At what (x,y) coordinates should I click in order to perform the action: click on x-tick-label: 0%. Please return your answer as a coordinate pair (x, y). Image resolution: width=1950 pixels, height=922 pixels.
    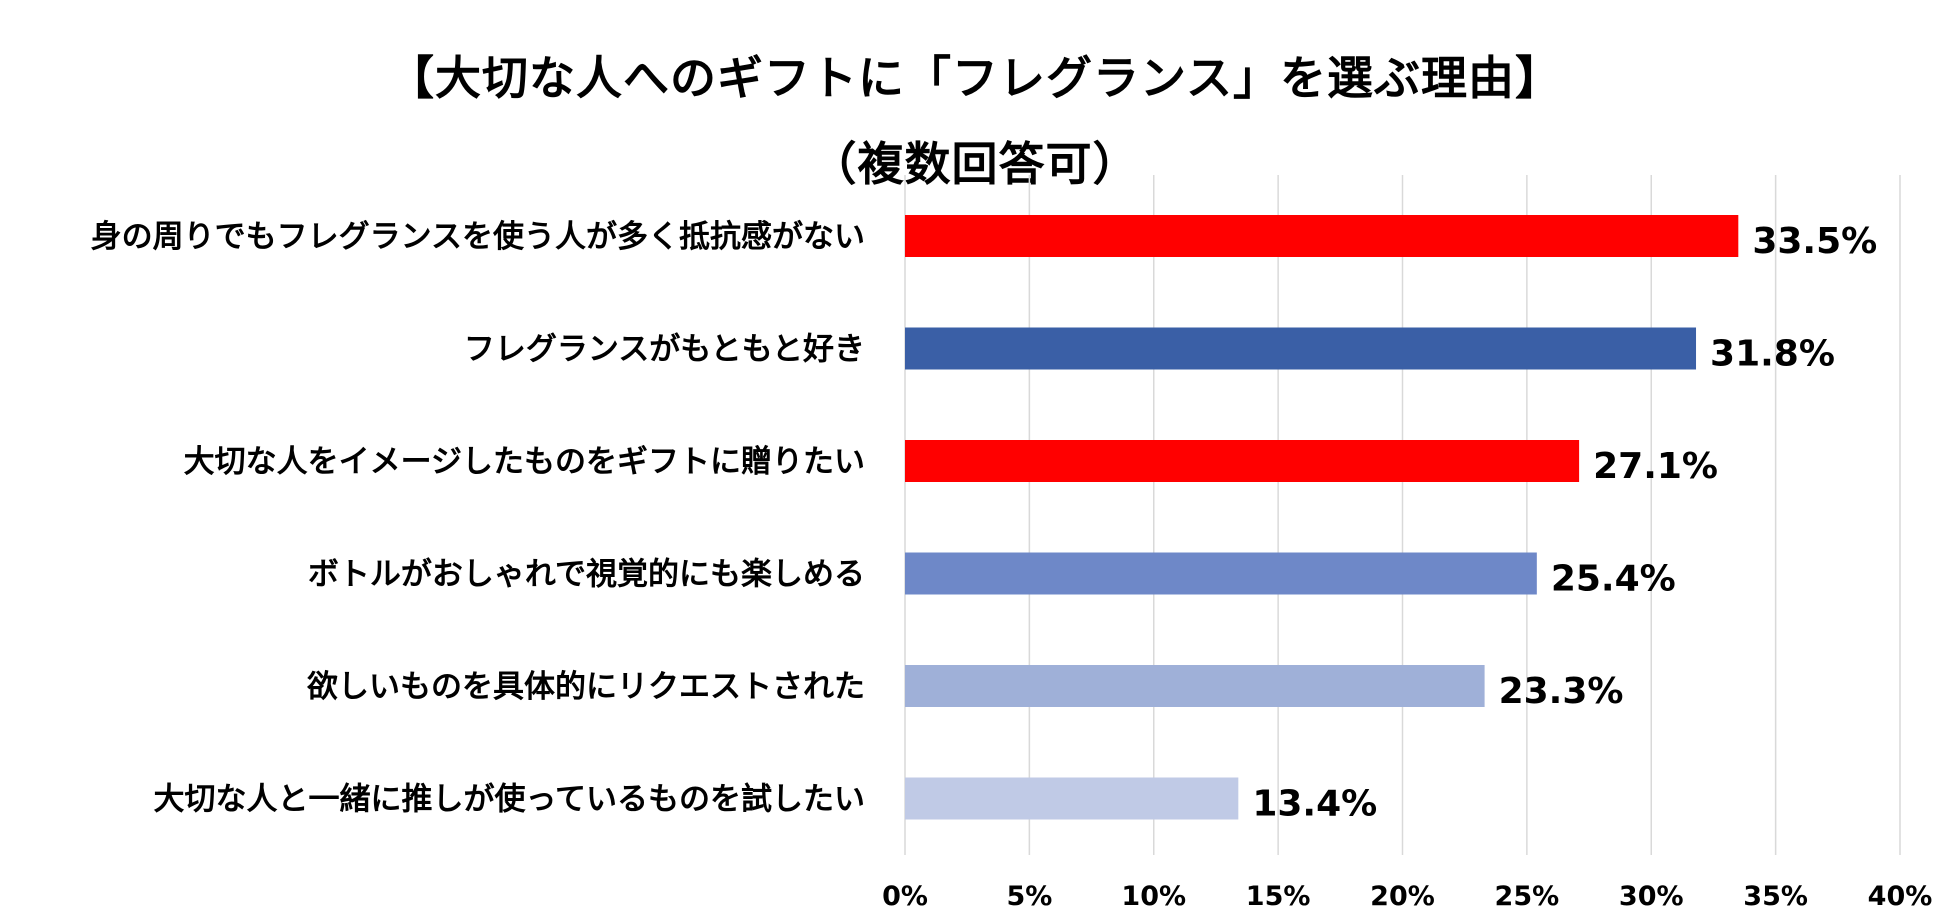
    Looking at the image, I should click on (905, 896).